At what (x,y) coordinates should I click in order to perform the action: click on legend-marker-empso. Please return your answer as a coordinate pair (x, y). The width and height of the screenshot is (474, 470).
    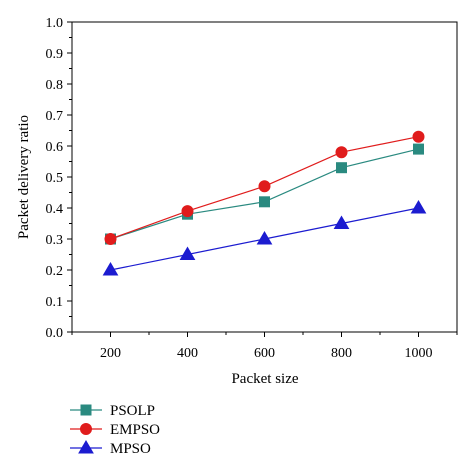
    Looking at the image, I should click on (86, 429).